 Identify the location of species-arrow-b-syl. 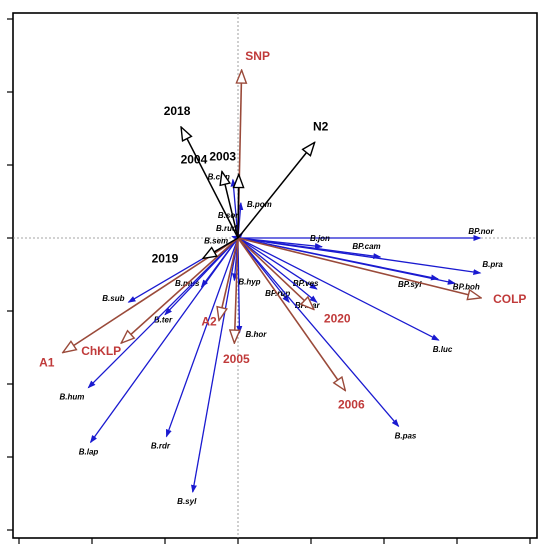
(215, 365).